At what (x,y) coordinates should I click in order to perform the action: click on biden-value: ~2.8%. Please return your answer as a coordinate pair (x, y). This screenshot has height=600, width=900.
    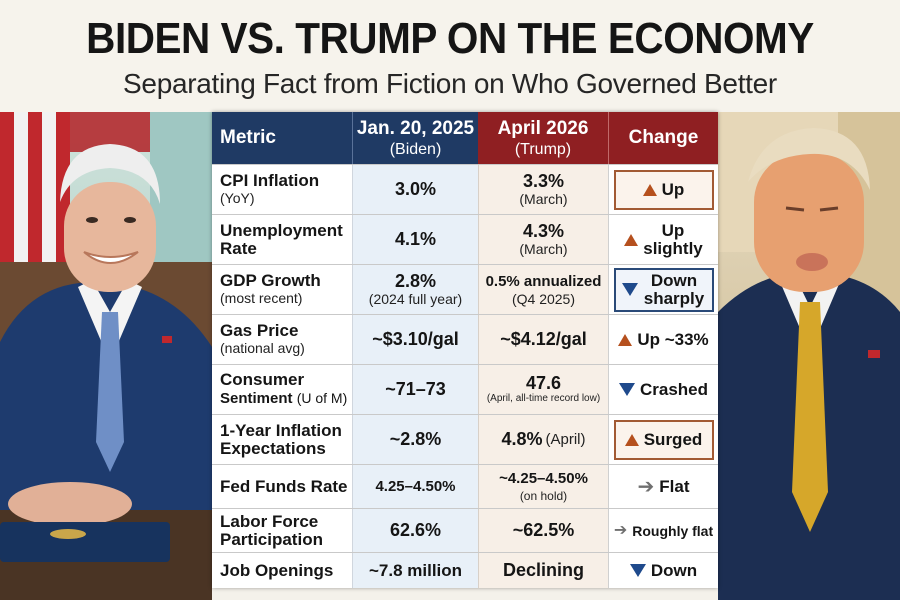
    Looking at the image, I should click on (415, 439).